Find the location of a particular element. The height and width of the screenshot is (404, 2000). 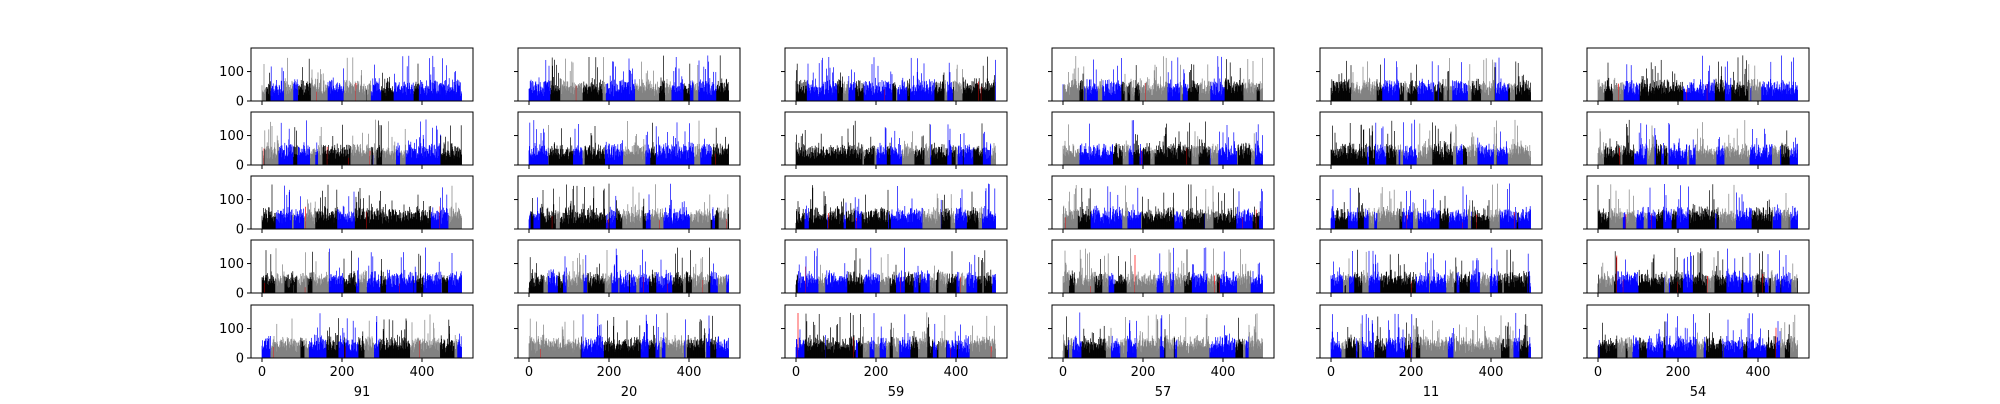

panel-r1-c6 is located at coordinates (1696, 76).